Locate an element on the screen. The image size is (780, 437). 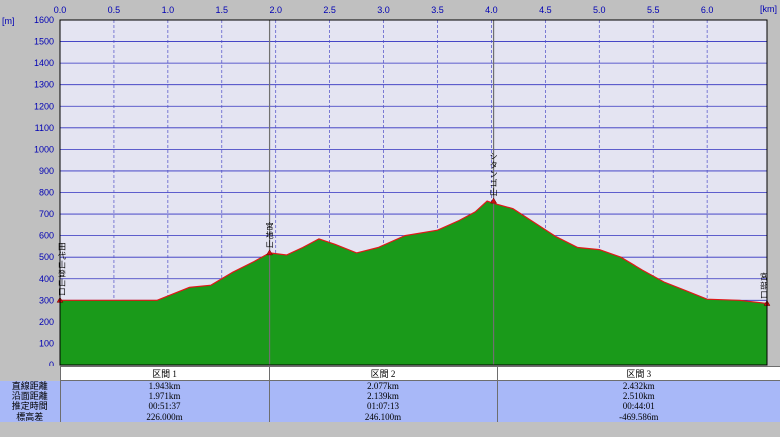
table-row: 直線距離 1.943km 2.077km 2.432km is located at coordinates (390, 386).